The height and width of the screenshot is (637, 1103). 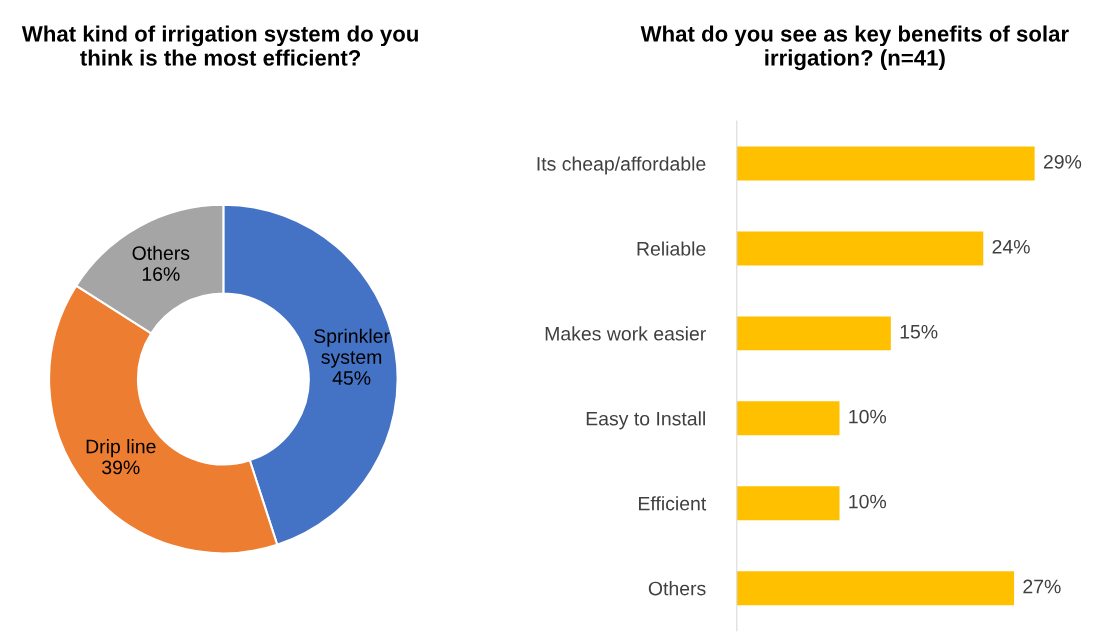 What do you see at coordinates (351, 378) in the screenshot?
I see `data-label: 45%` at bounding box center [351, 378].